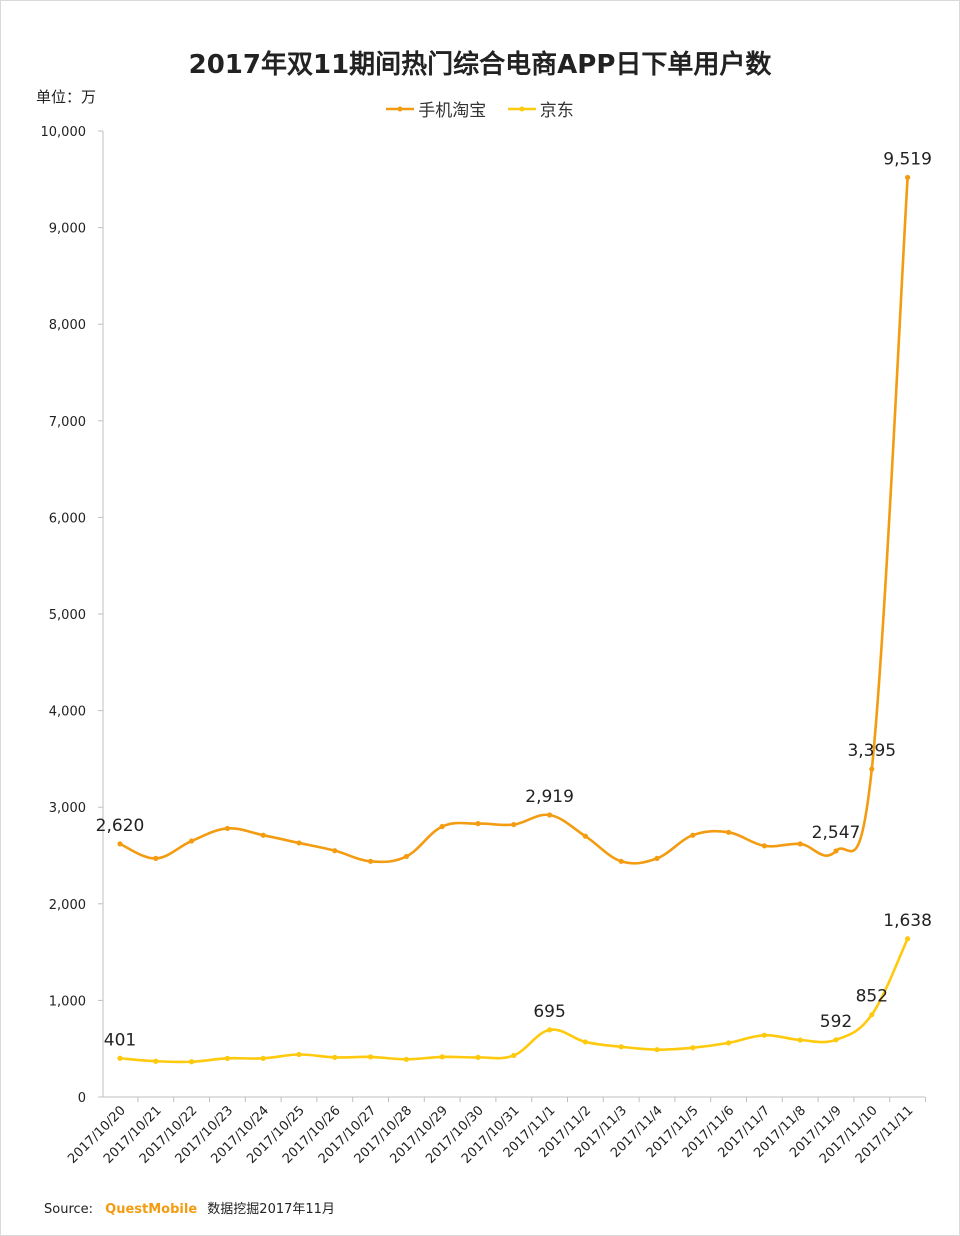 Image resolution: width=960 pixels, height=1236 pixels. Describe the element at coordinates (69, 1209) in the screenshot. I see `source-label: Source:` at that location.